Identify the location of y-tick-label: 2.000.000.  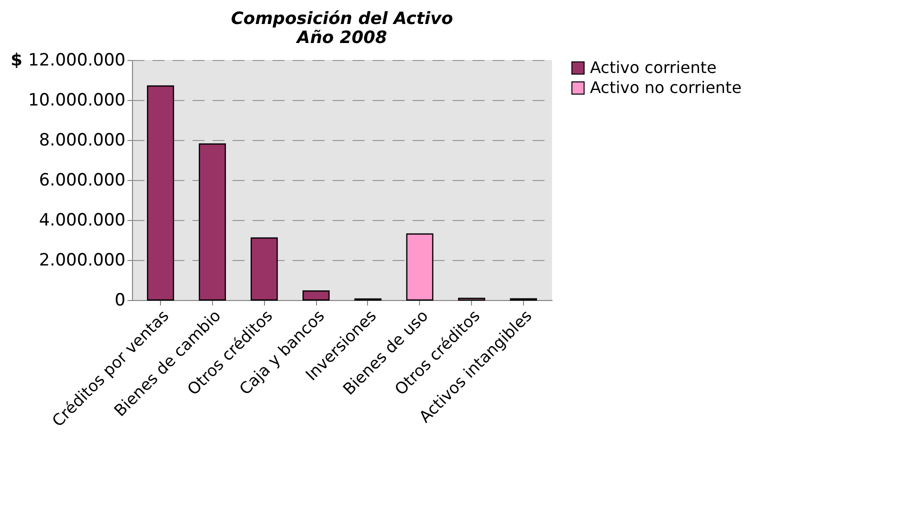
(82, 260).